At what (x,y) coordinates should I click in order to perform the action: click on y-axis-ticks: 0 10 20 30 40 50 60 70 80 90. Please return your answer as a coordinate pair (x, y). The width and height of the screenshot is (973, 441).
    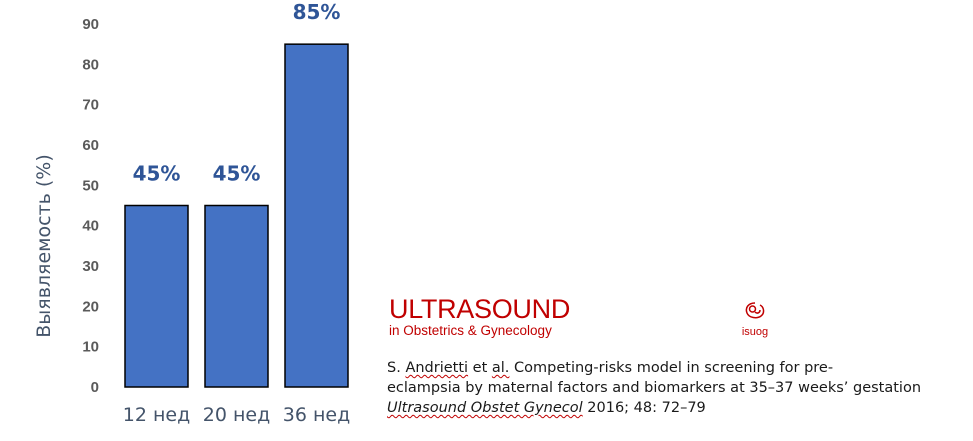
    Looking at the image, I should click on (90, 206).